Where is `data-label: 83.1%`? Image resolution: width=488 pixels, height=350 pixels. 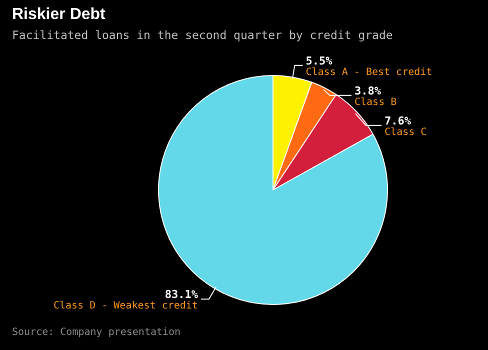 data-label: 83.1% is located at coordinates (181, 295).